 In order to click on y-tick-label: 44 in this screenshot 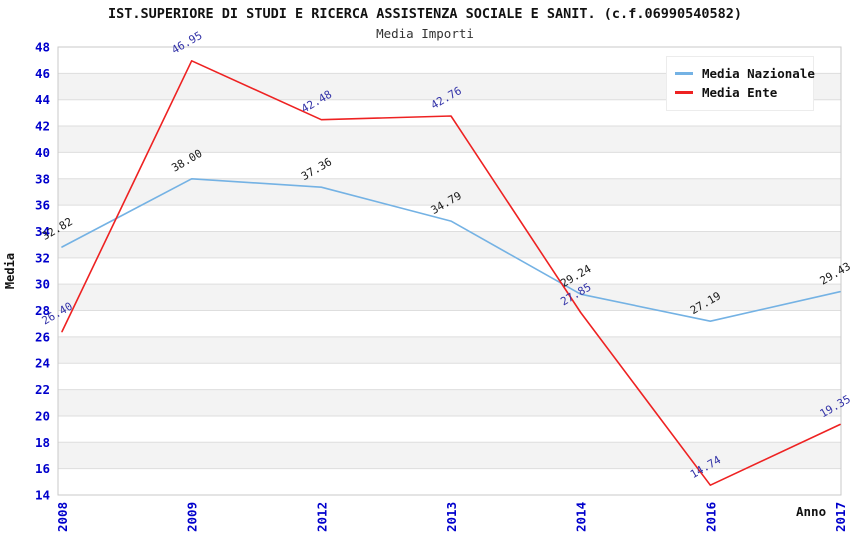, I will do `click(42, 99)`.